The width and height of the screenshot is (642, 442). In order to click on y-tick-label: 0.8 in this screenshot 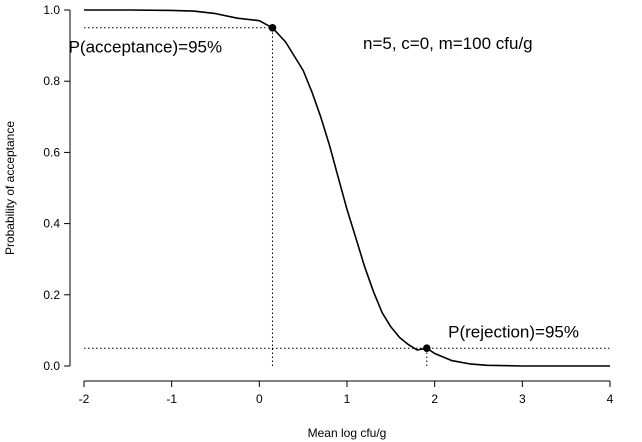, I will do `click(51, 81)`.